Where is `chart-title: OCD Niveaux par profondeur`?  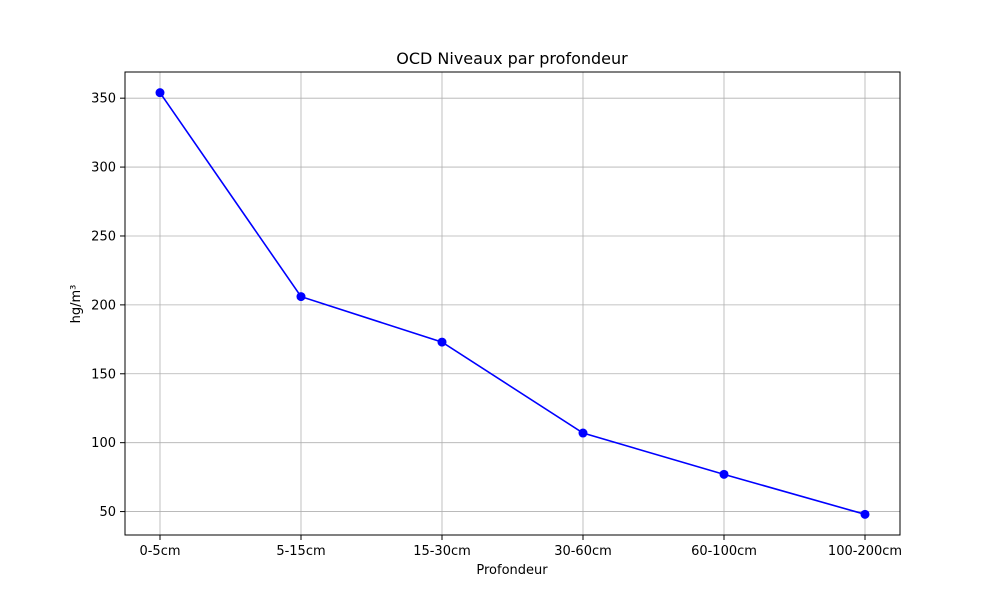 chart-title: OCD Niveaux par profondeur is located at coordinates (512, 58).